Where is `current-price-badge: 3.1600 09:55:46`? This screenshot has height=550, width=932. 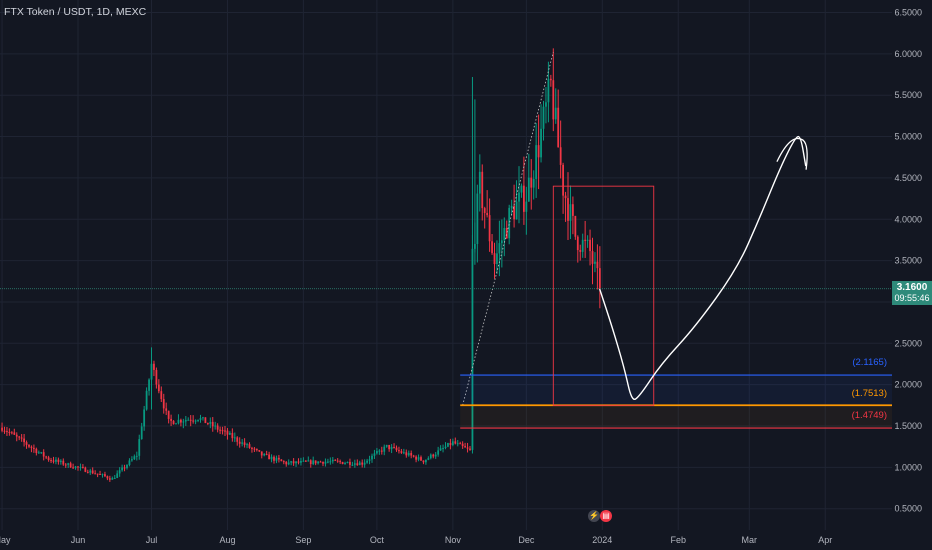
current-price-badge: 3.1600 09:55:46 is located at coordinates (912, 293).